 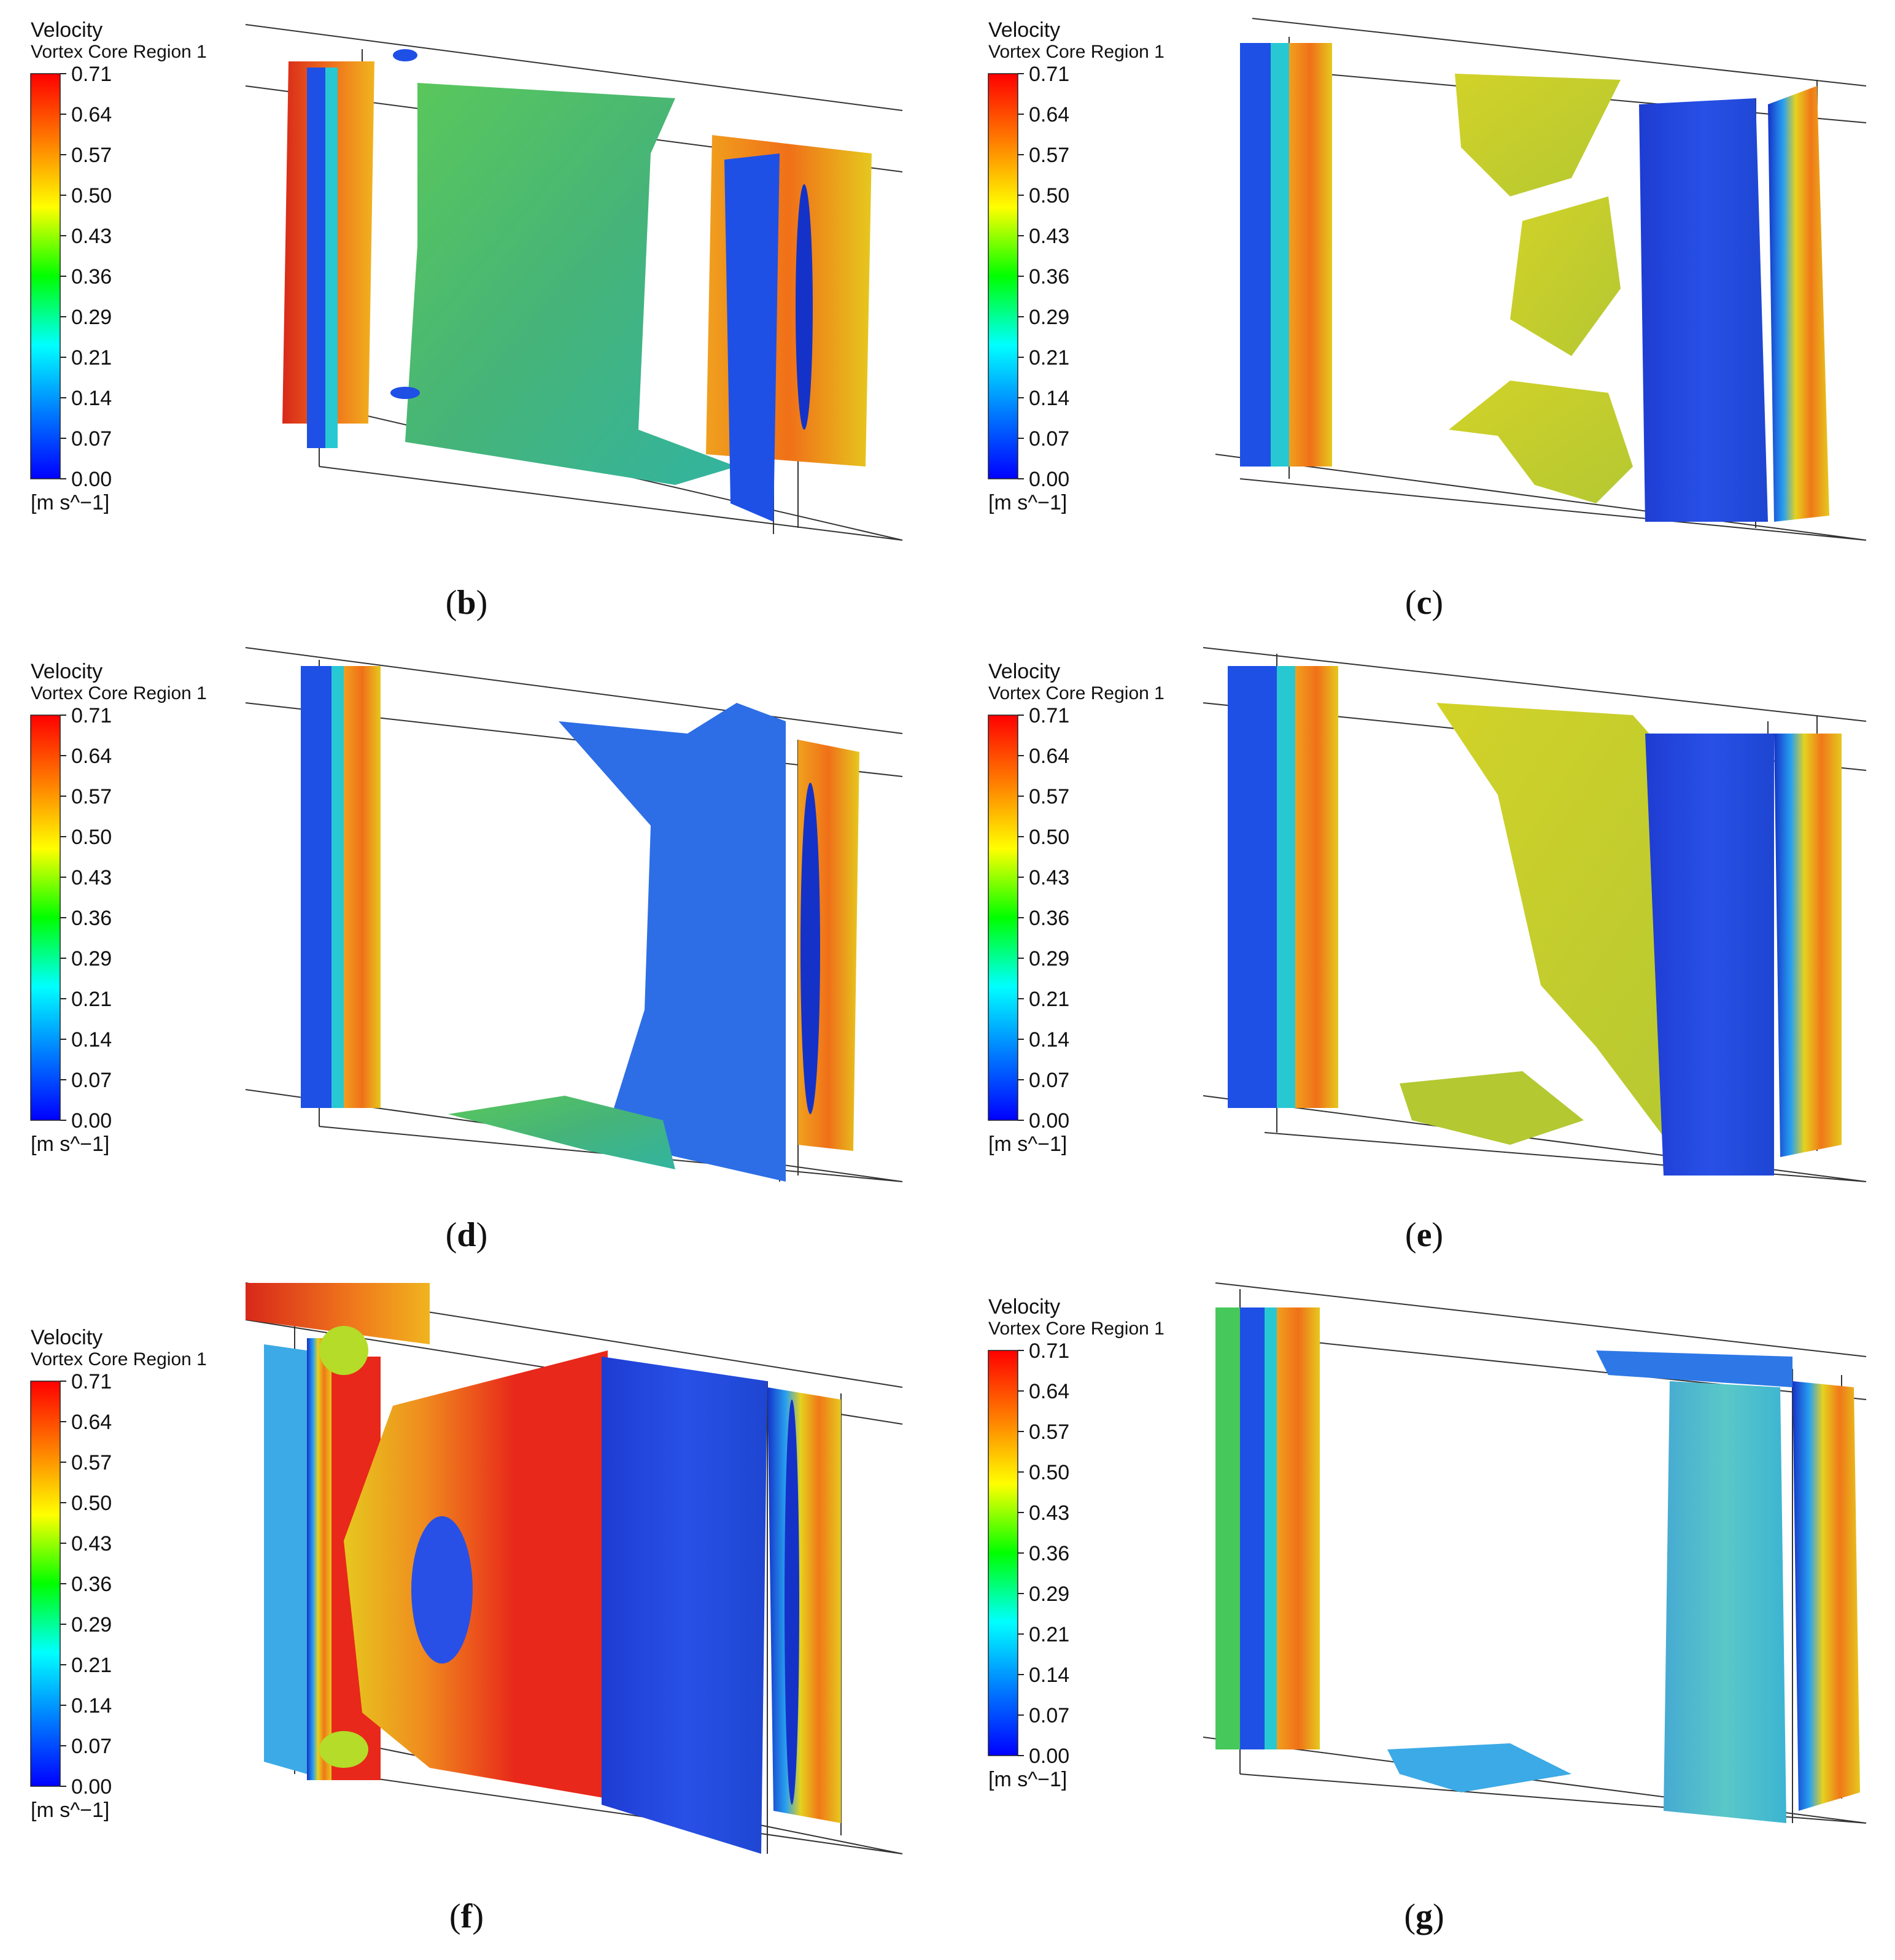 I want to click on panel-caption-text: (c), so click(x=1424, y=603).